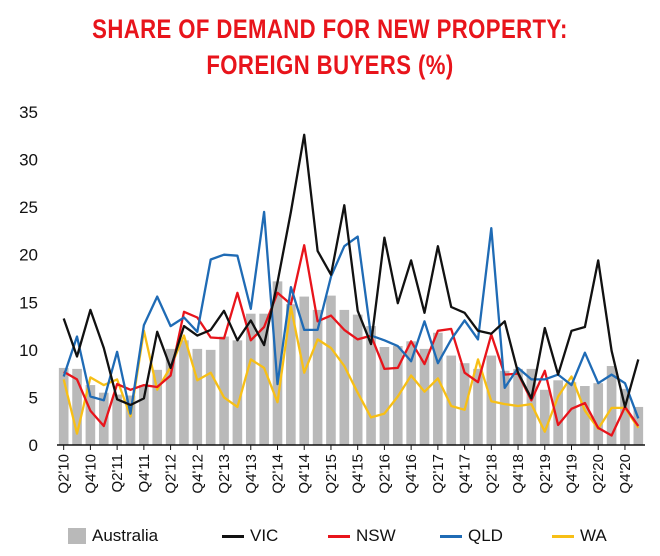 This screenshot has height=556, width=660. Describe the element at coordinates (563, 536) in the screenshot. I see `legend-swatch-wa` at that location.